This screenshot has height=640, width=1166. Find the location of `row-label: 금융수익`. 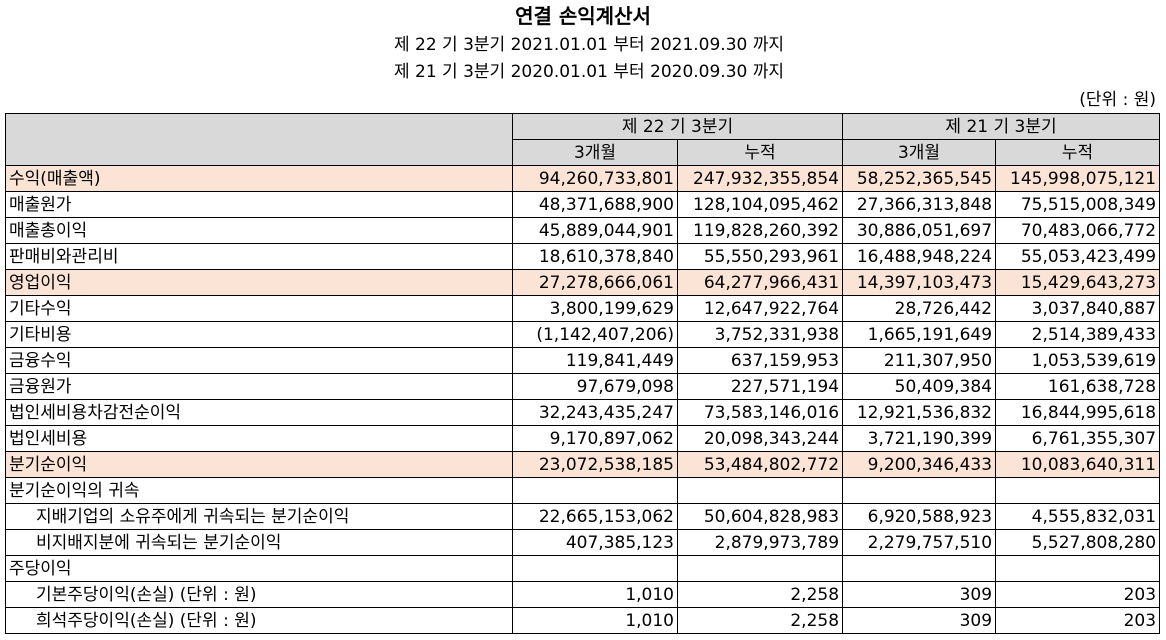

row-label: 금융수익 is located at coordinates (259, 360).